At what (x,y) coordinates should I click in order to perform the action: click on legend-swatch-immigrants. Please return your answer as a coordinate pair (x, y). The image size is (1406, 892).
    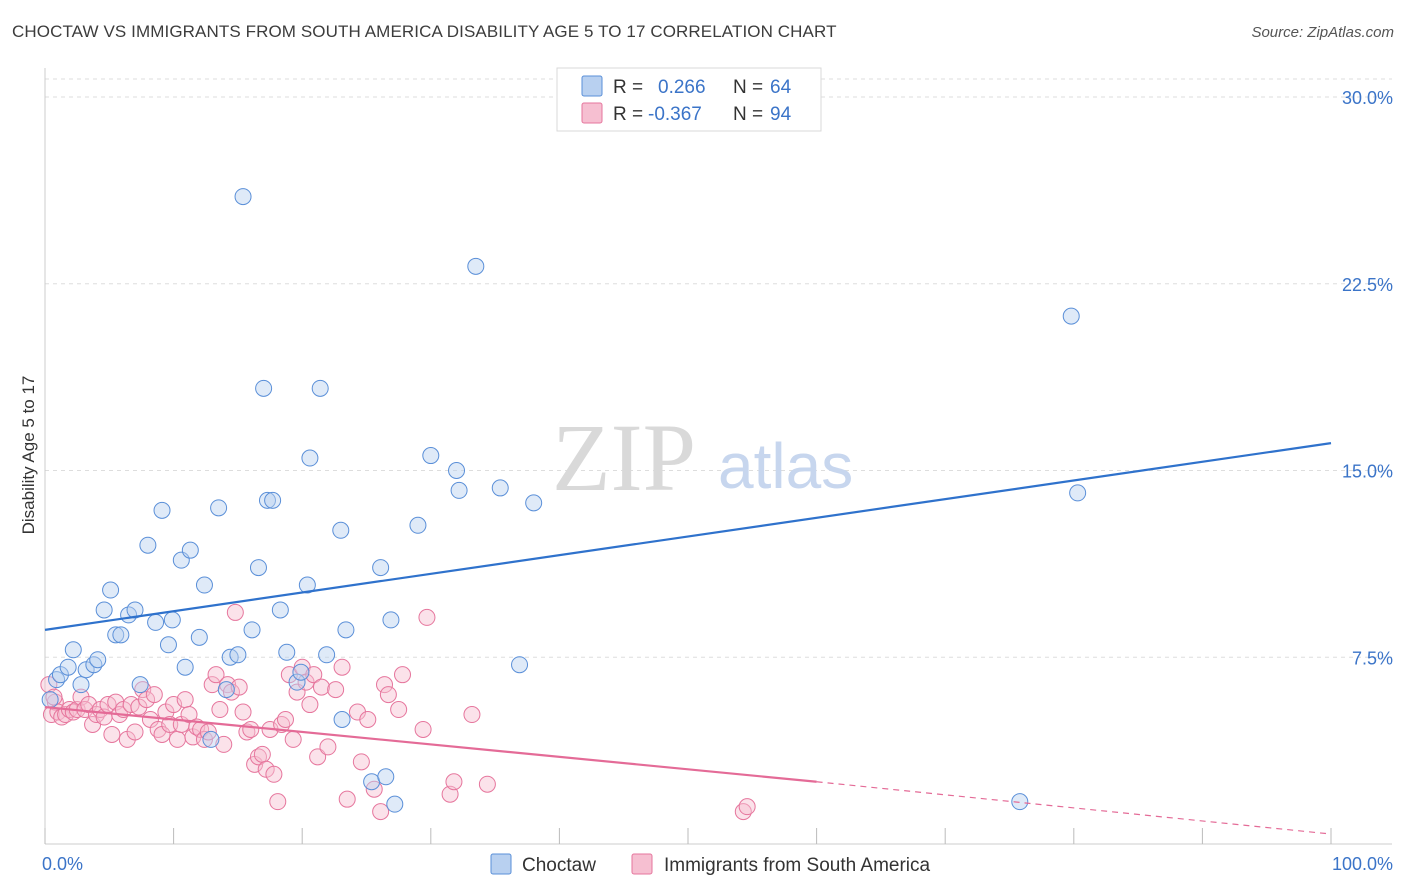
    Looking at the image, I should click on (592, 113).